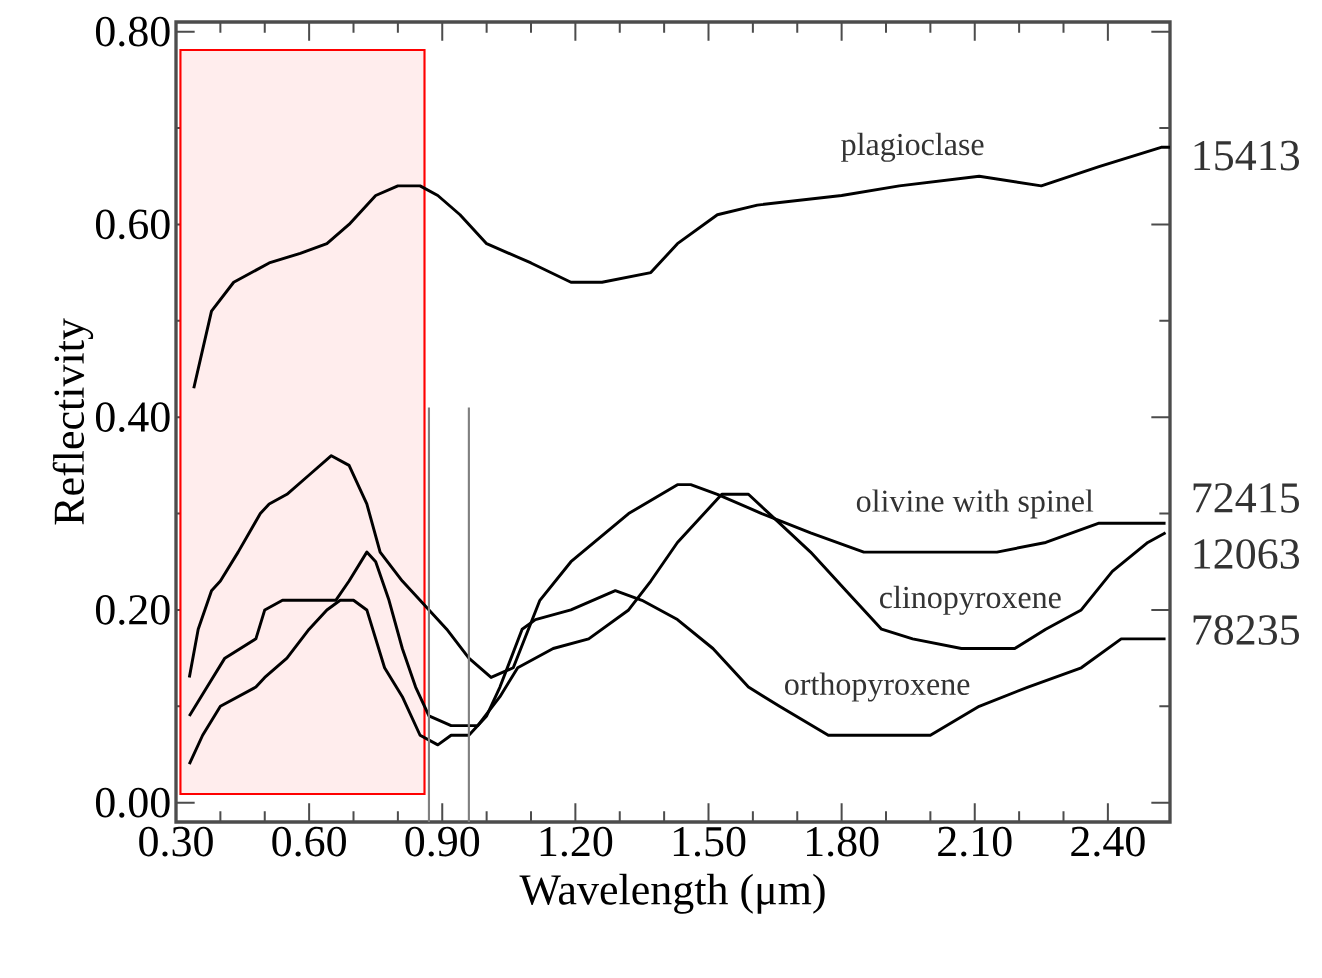 The width and height of the screenshot is (1322, 978). I want to click on y-tick-label: 0.60, so click(132, 224).